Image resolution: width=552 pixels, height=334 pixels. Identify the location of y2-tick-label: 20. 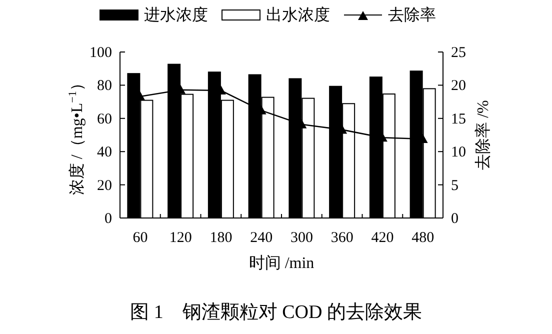
(458, 86).